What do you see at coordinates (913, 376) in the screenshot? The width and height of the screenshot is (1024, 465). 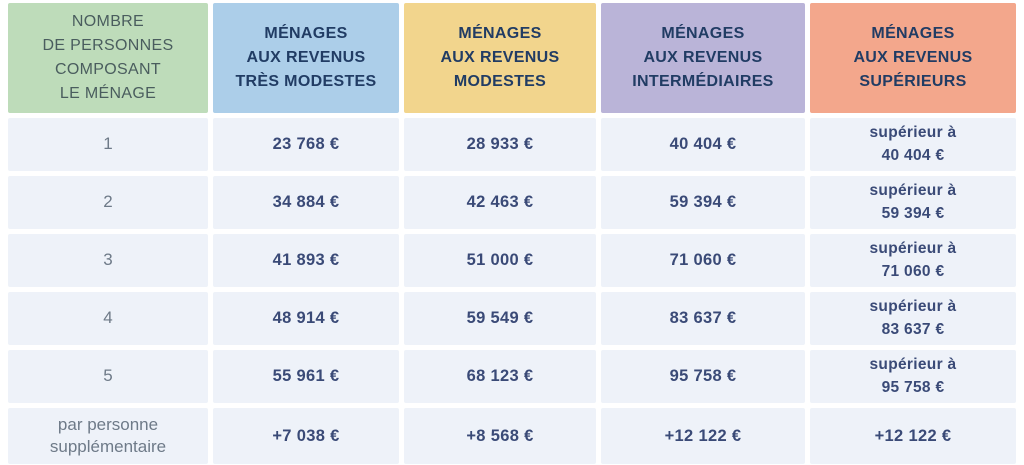 I see `value-cell: supérieur à 95 758 €` at bounding box center [913, 376].